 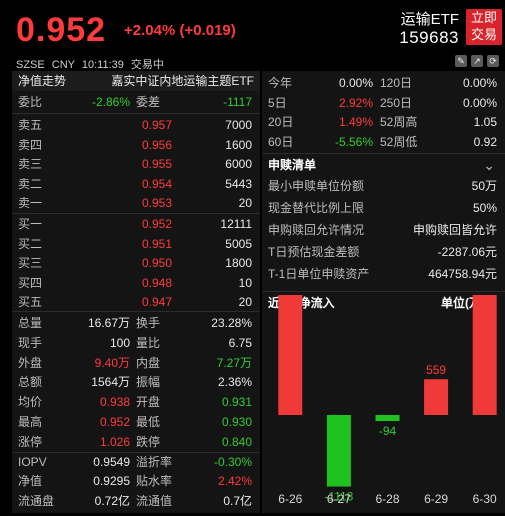 I want to click on bid-level-label: 买五, so click(x=30, y=302).